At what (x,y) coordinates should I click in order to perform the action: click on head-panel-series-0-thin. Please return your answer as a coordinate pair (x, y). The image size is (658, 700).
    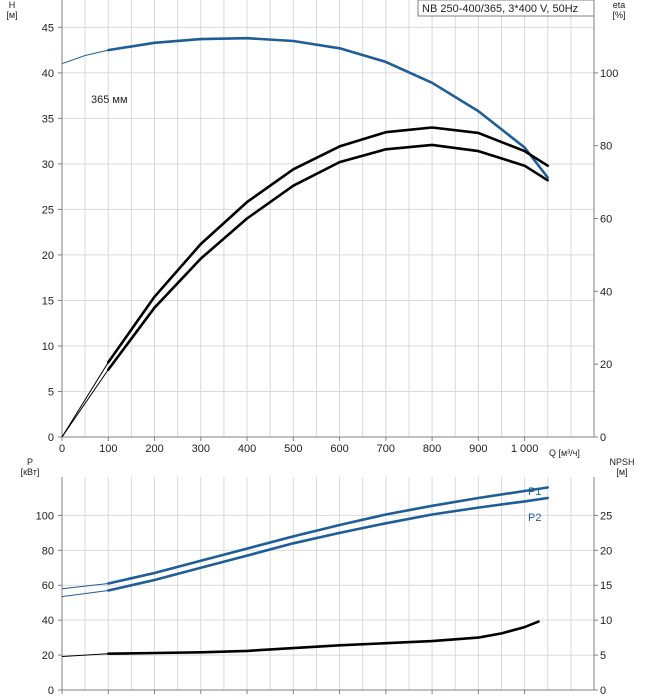
    Looking at the image, I should click on (85, 57).